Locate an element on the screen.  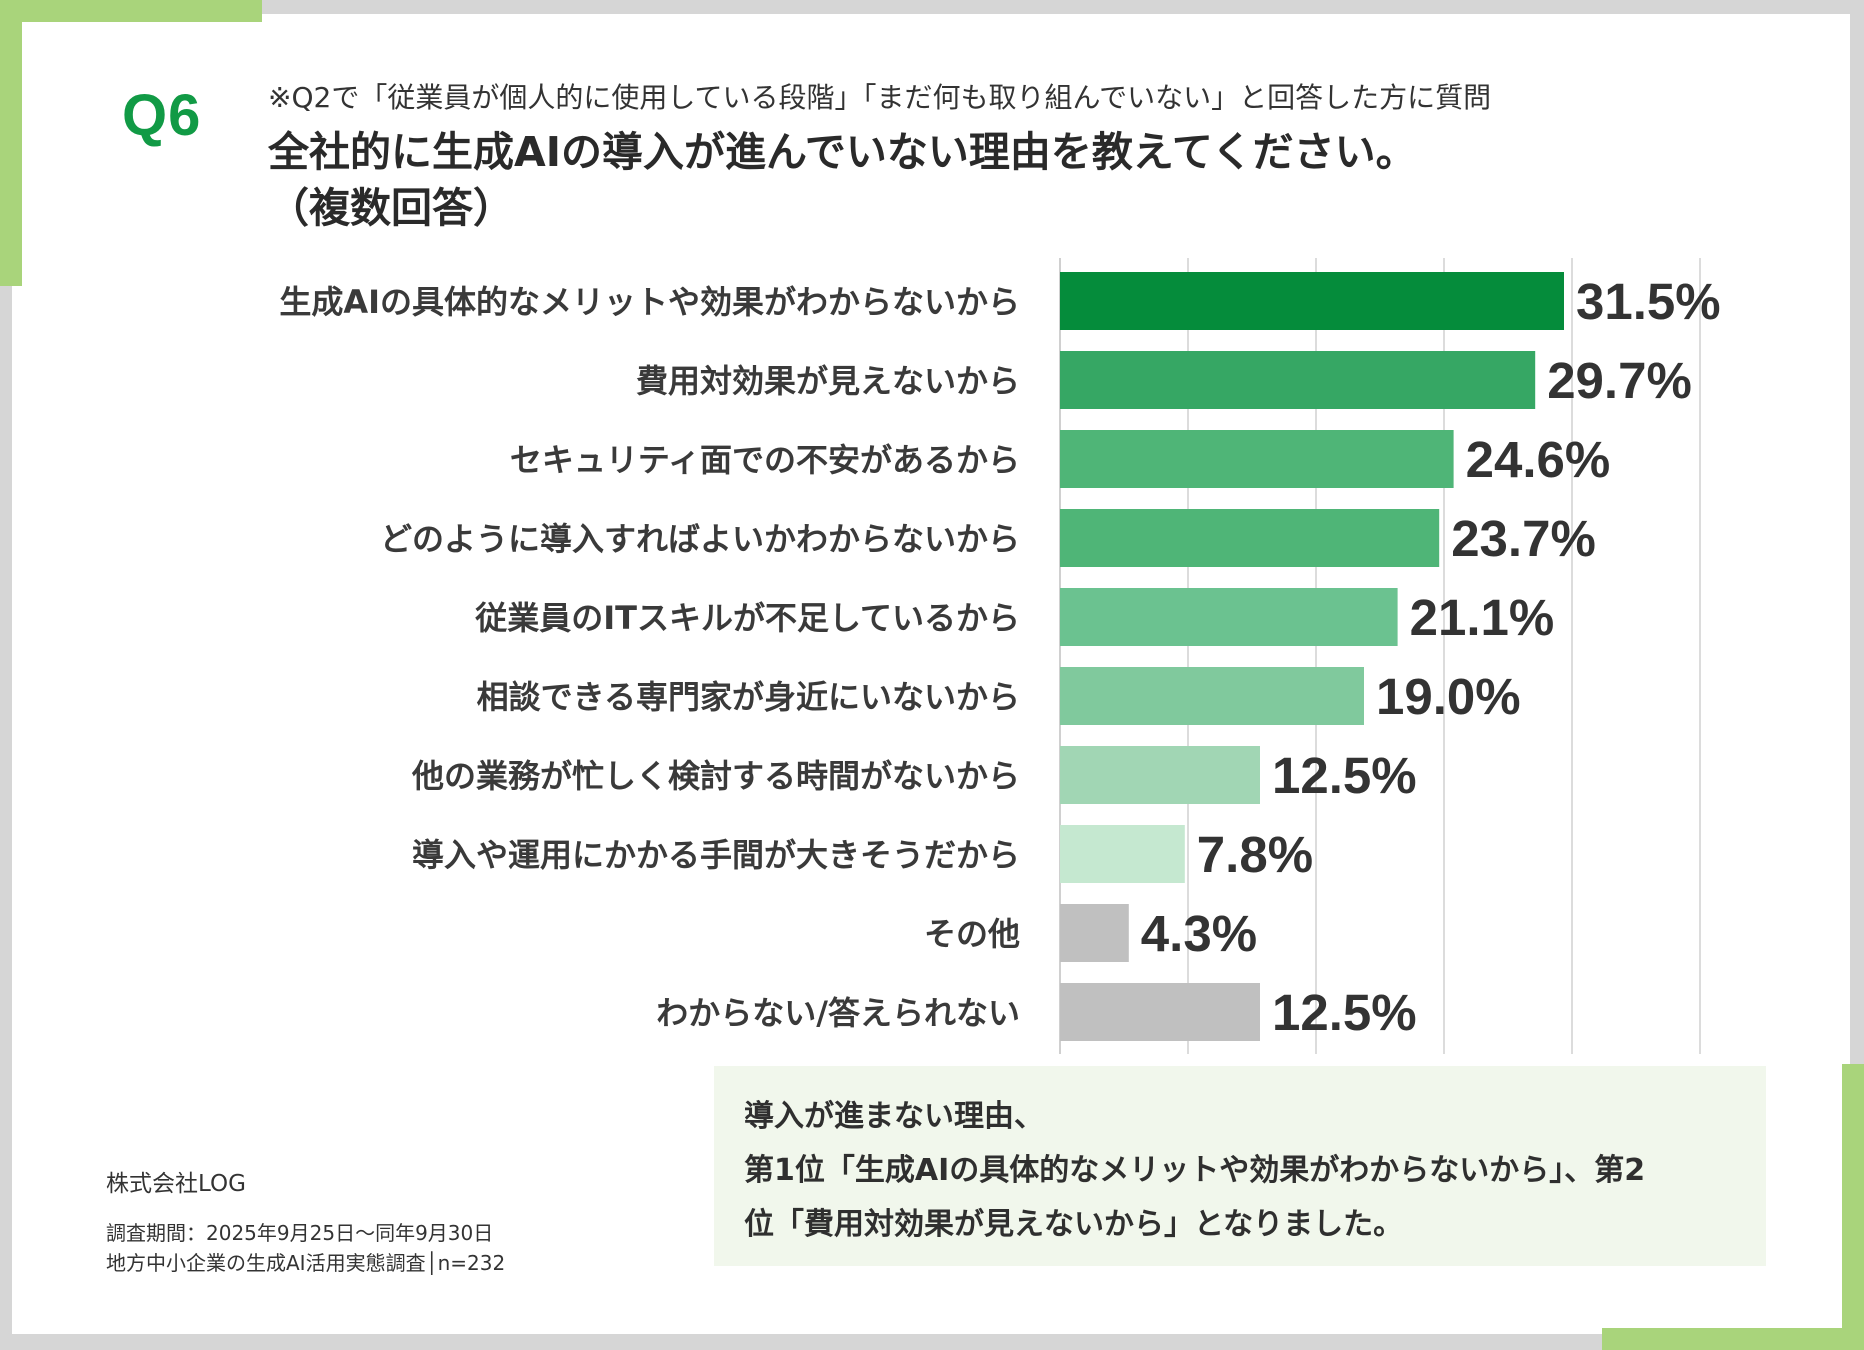
summary-line2: 第1位「生成AIの具体的なメリットや効果がわからないから」、第2 is located at coordinates (1195, 1170).